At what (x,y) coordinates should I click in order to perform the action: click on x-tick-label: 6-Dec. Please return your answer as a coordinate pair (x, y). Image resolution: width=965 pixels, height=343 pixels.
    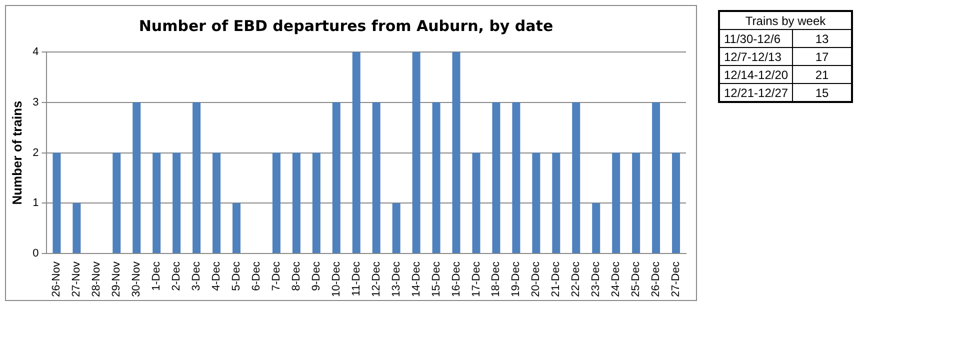
    Looking at the image, I should click on (256, 276).